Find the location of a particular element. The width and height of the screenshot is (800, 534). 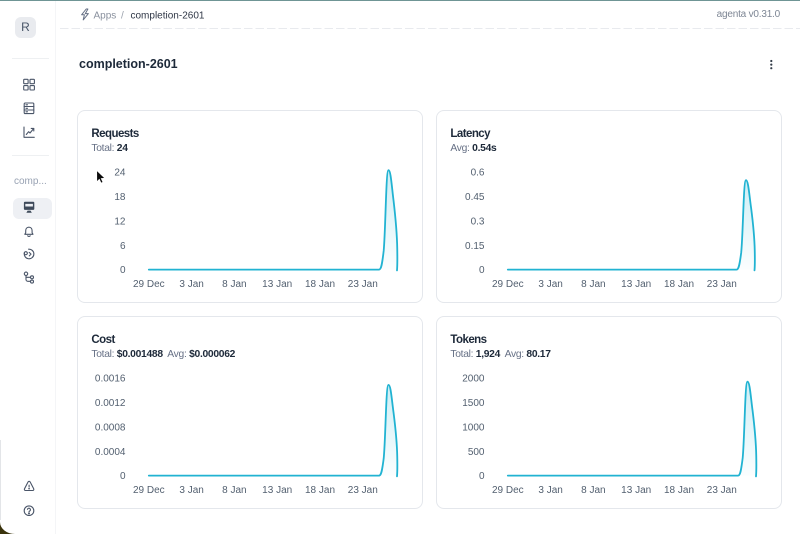

svg-text: 500 is located at coordinates (476, 452).